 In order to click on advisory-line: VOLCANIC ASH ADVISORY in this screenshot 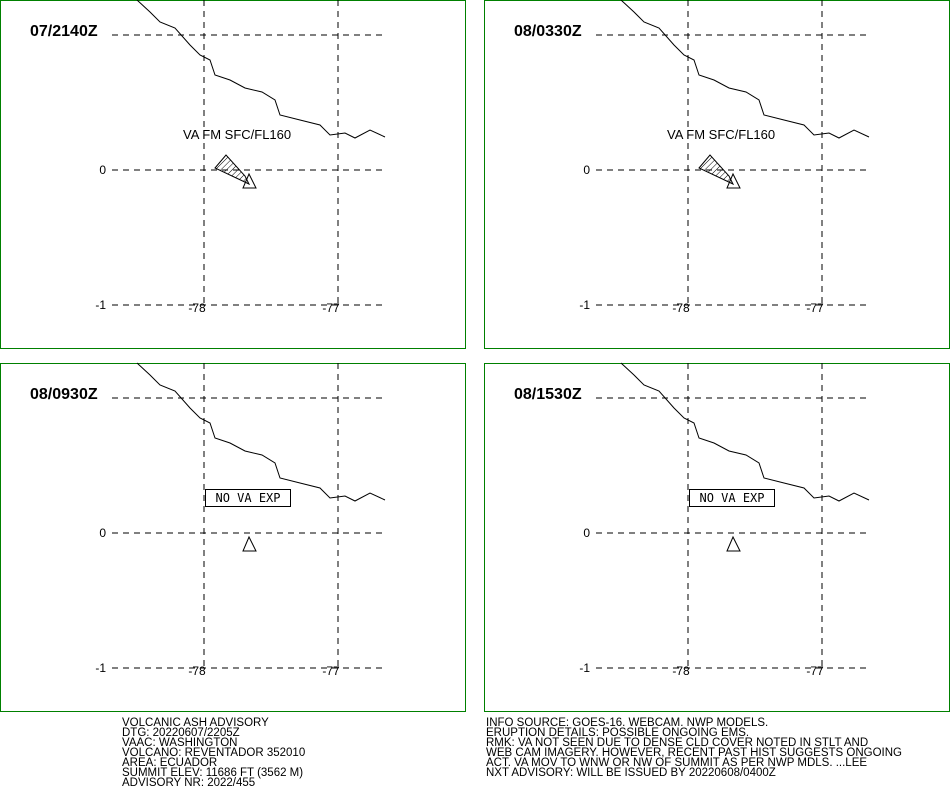, I will do `click(195, 723)`.